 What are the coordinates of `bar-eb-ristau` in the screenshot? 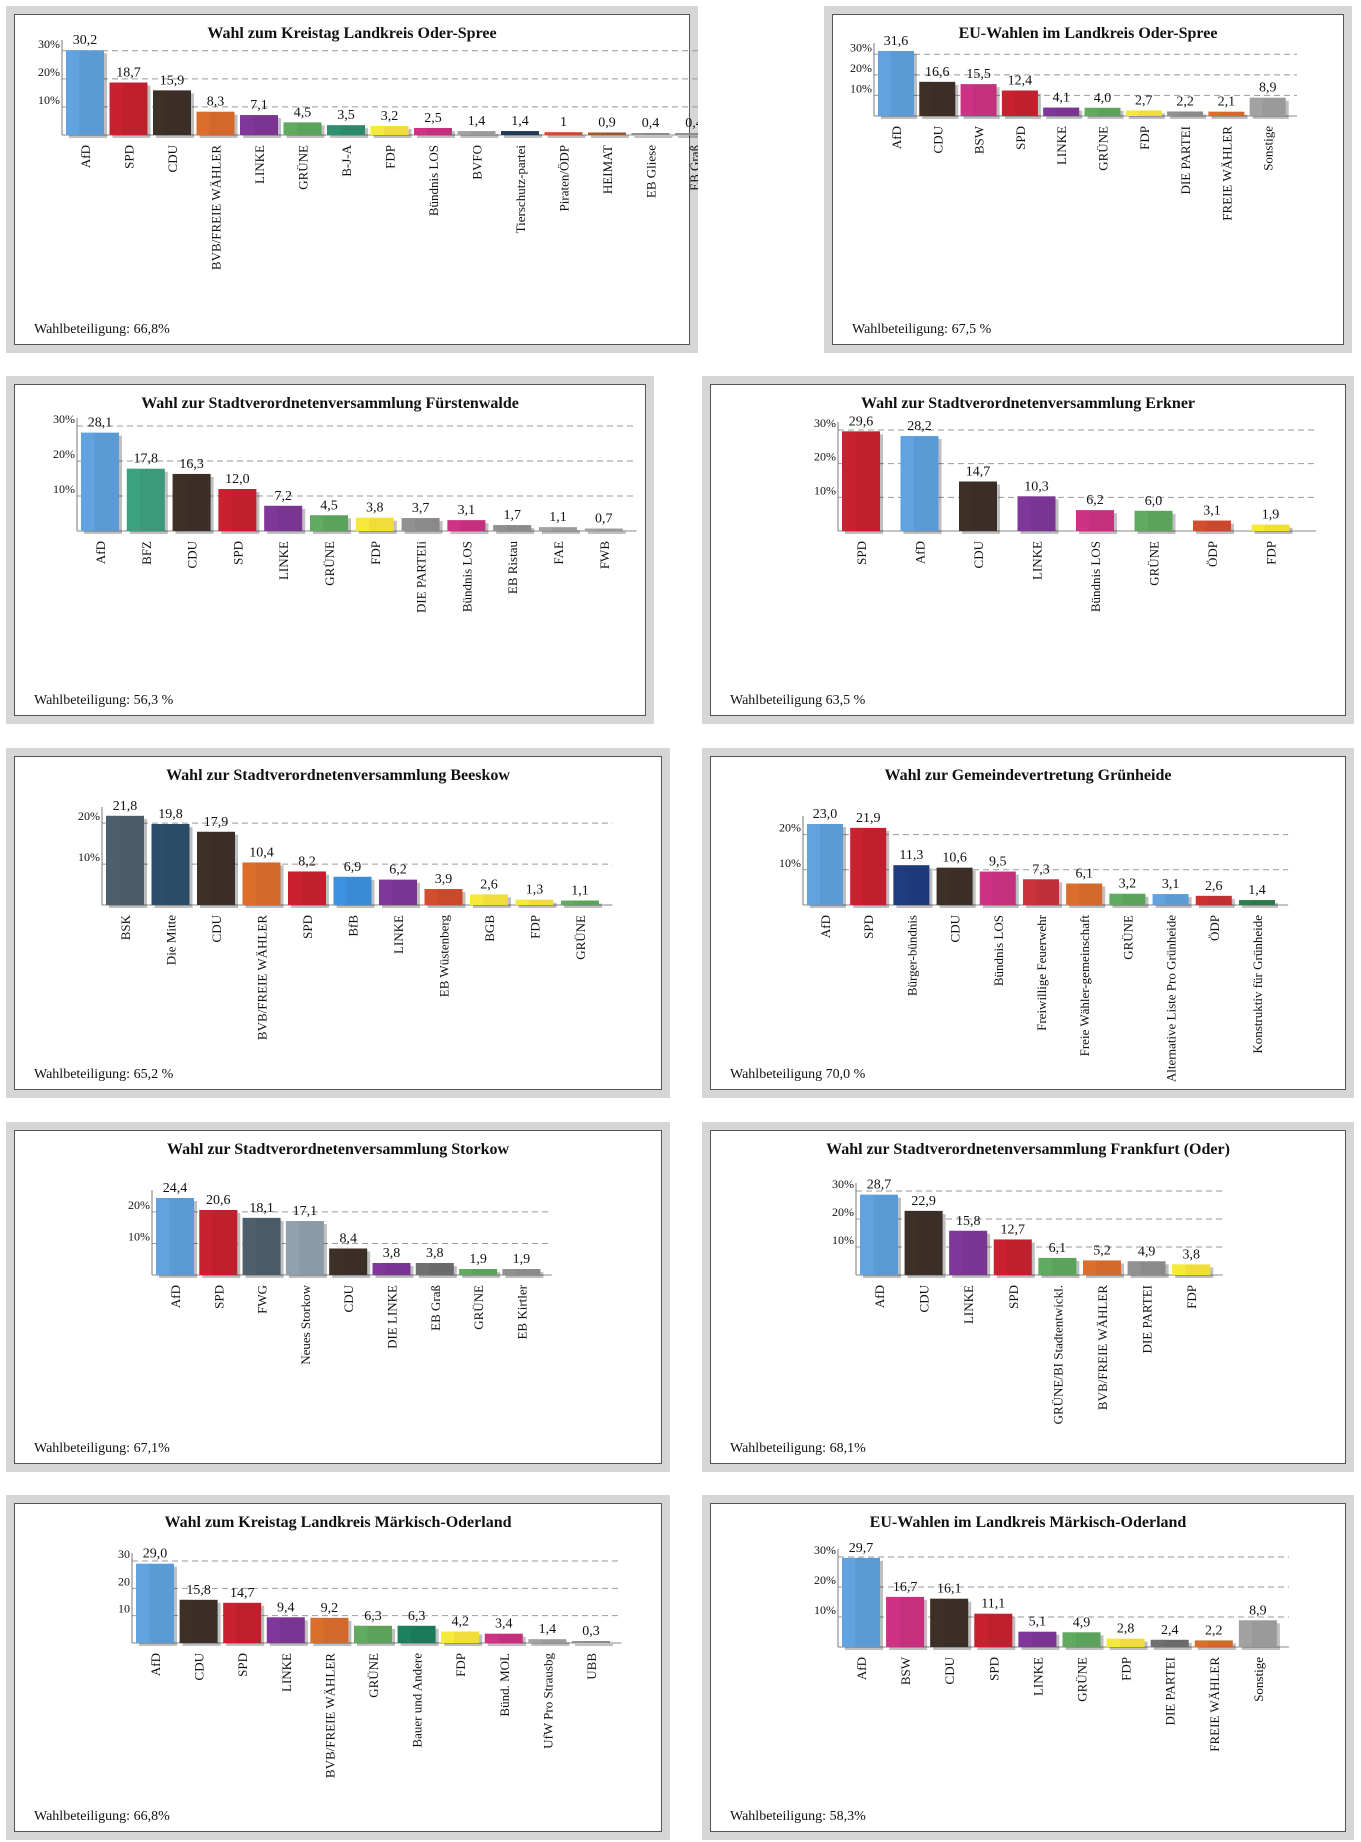 It's located at (514, 529).